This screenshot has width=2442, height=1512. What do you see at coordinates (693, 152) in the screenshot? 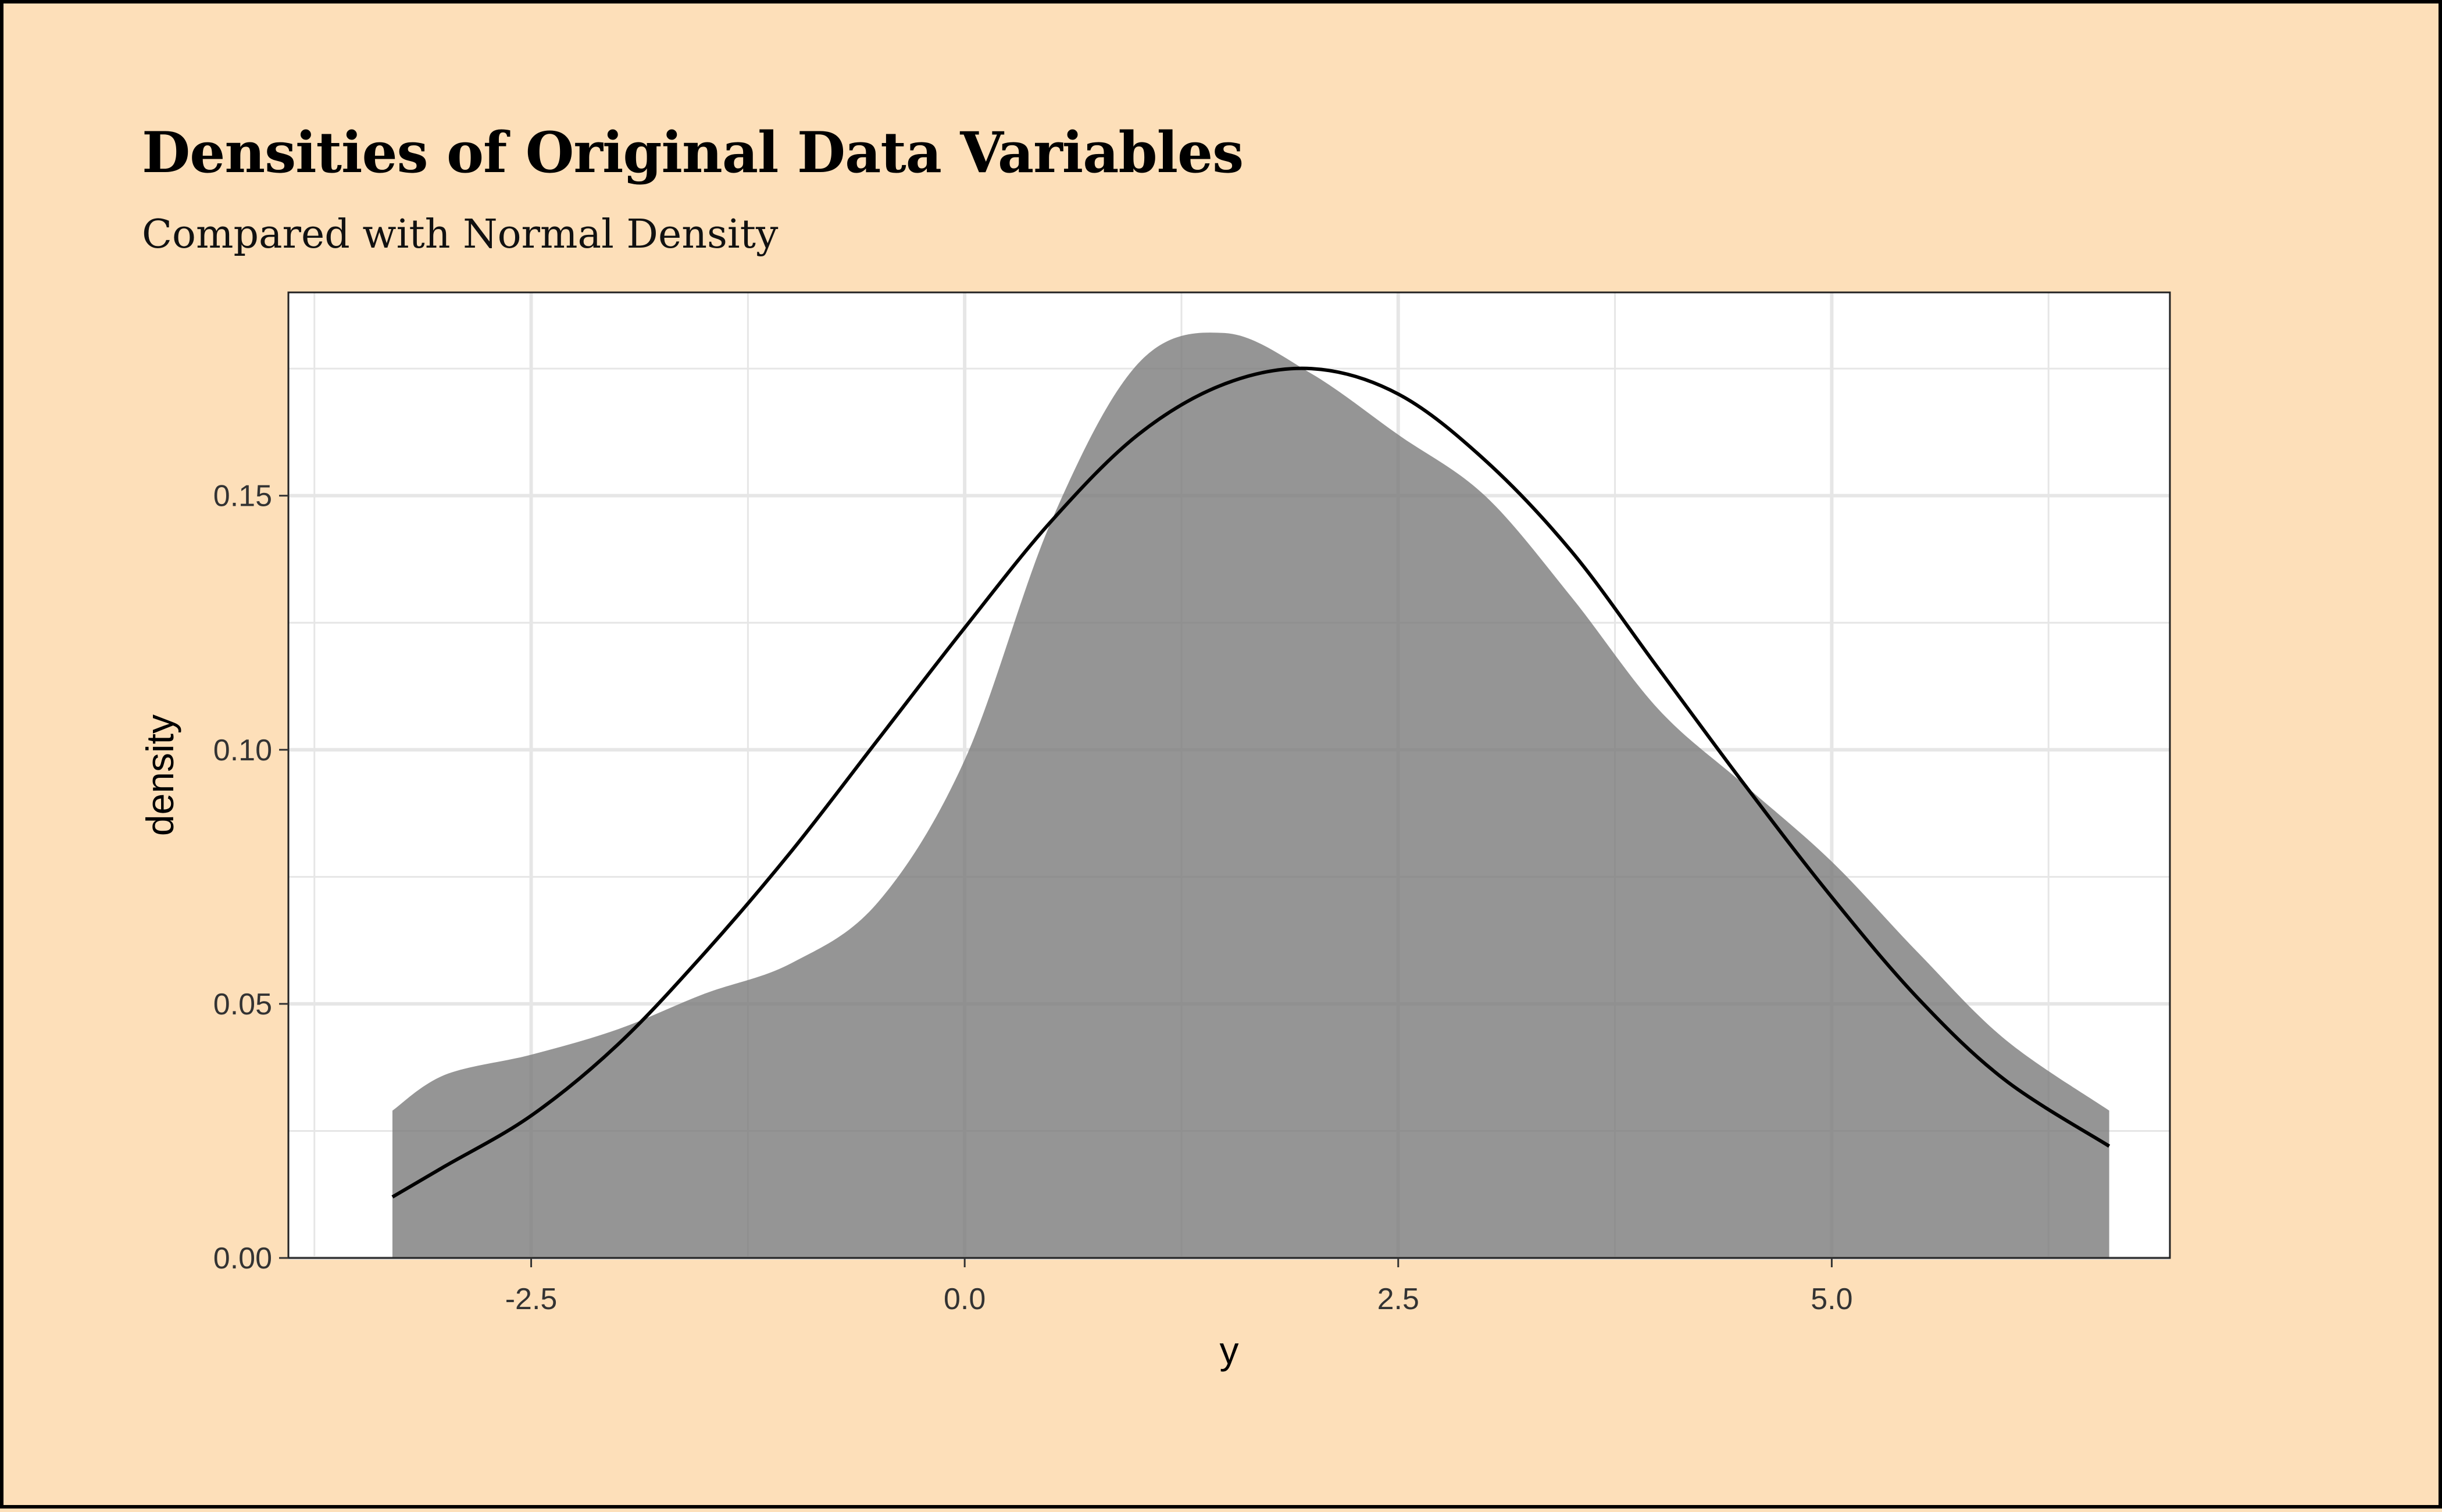
I see `chart-title: Densities of Original Data Variables` at bounding box center [693, 152].